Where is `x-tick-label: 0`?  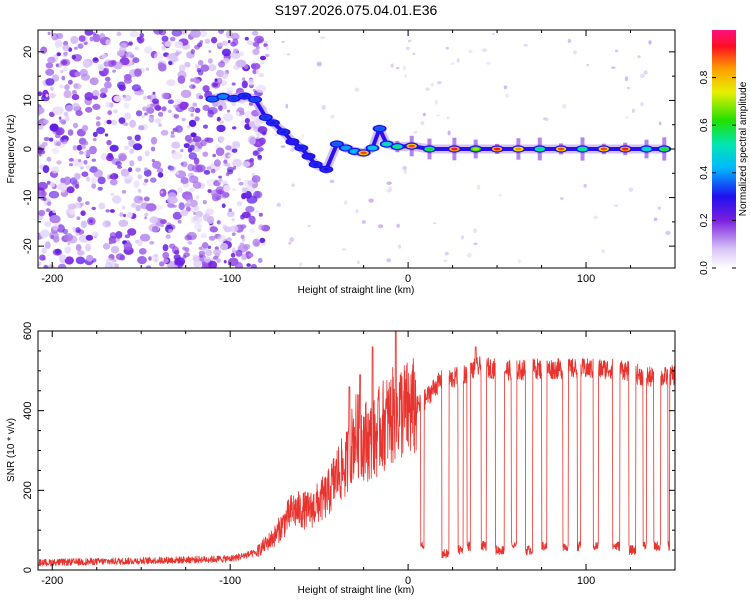
x-tick-label: 0 is located at coordinates (408, 279).